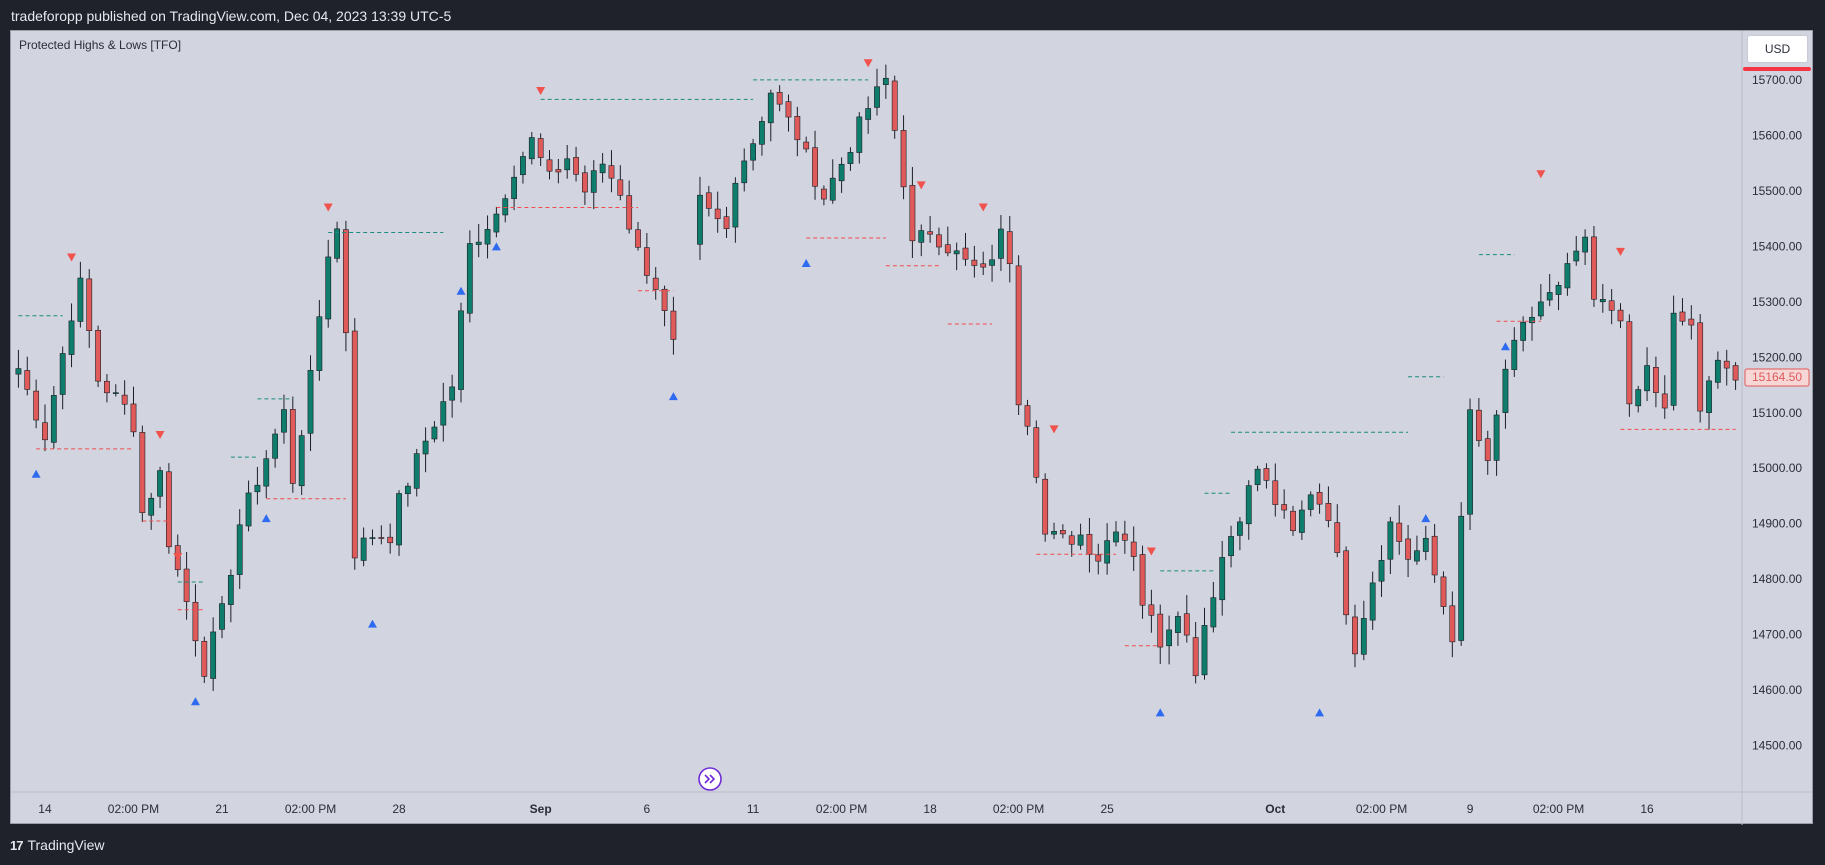 Image resolution: width=1825 pixels, height=865 pixels. Describe the element at coordinates (1777, 302) in the screenshot. I see `y-tick-label: 15300.00` at that location.